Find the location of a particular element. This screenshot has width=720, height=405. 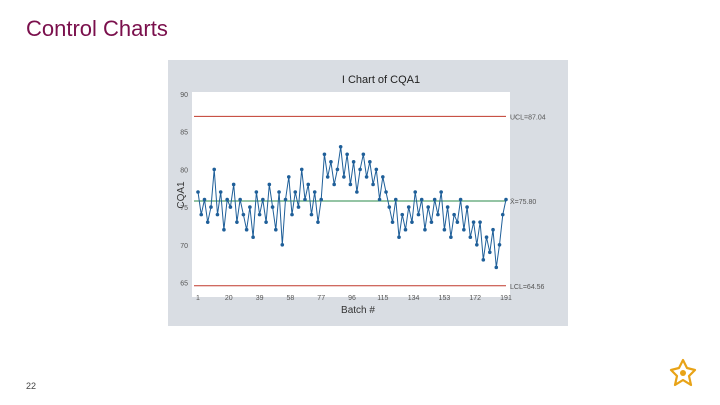

x-tick-label: 96 is located at coordinates (352, 298).